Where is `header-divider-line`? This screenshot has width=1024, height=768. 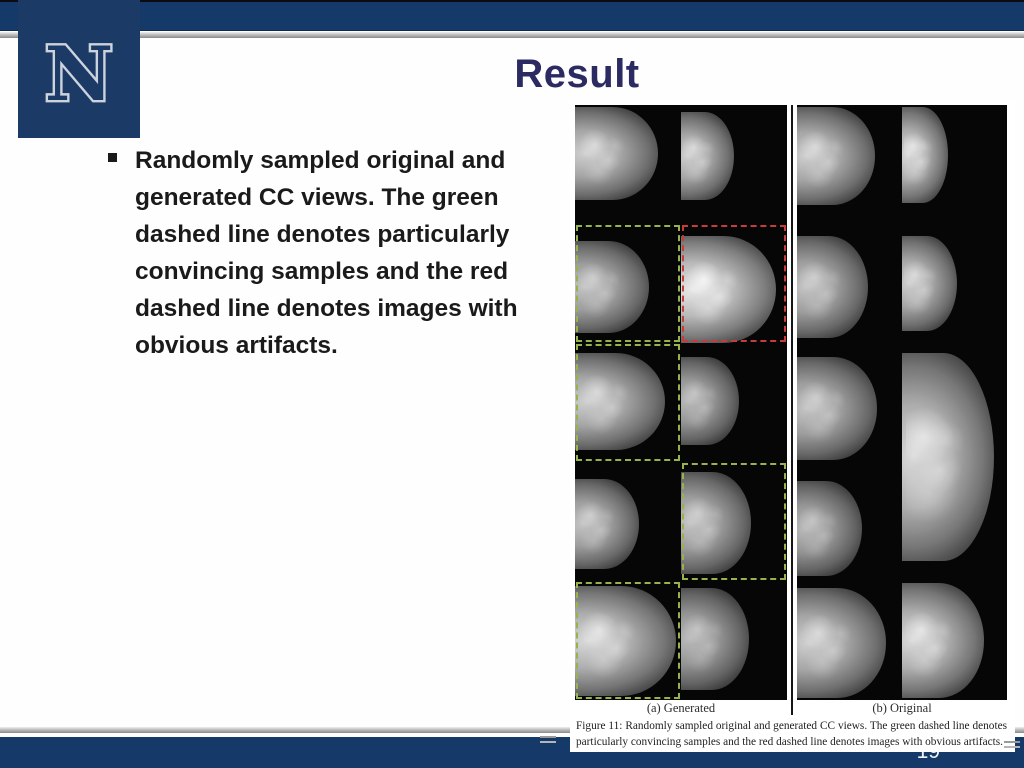
header-divider-line is located at coordinates (512, 35).